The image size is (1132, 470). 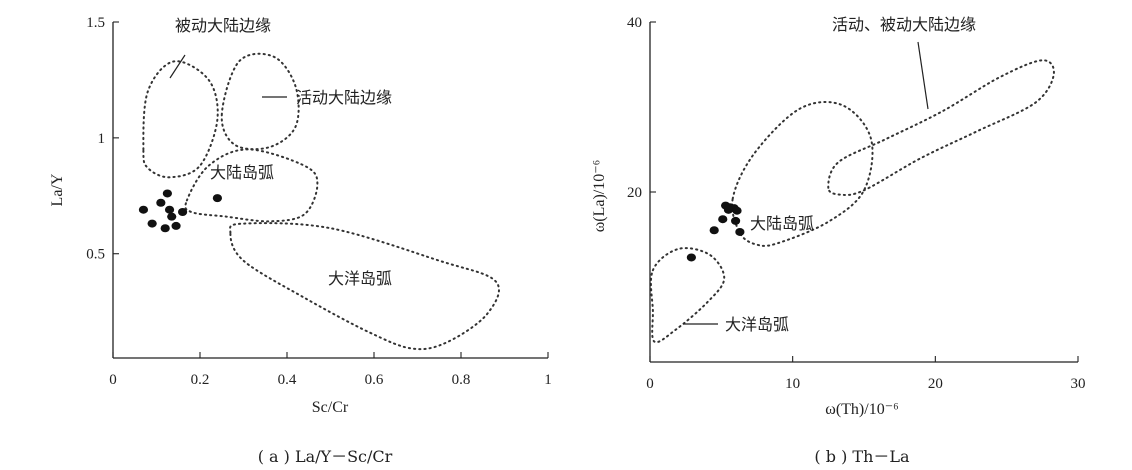 What do you see at coordinates (177, 66) in the screenshot?
I see `chart-a-passive-margin-leader` at bounding box center [177, 66].